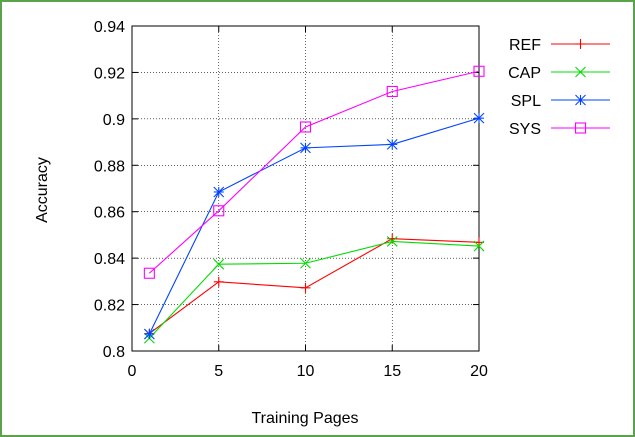  Describe the element at coordinates (109, 73) in the screenshot. I see `y-tick-label: 0.92` at that location.